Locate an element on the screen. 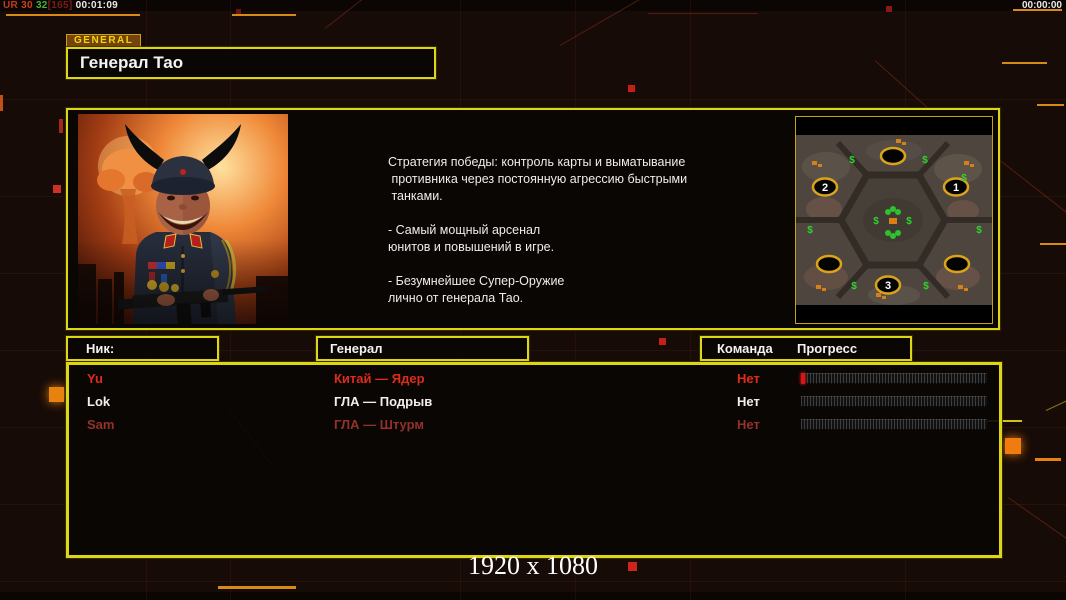 This screenshot has width=1066, height=600. header-general: Генерал is located at coordinates (422, 348).